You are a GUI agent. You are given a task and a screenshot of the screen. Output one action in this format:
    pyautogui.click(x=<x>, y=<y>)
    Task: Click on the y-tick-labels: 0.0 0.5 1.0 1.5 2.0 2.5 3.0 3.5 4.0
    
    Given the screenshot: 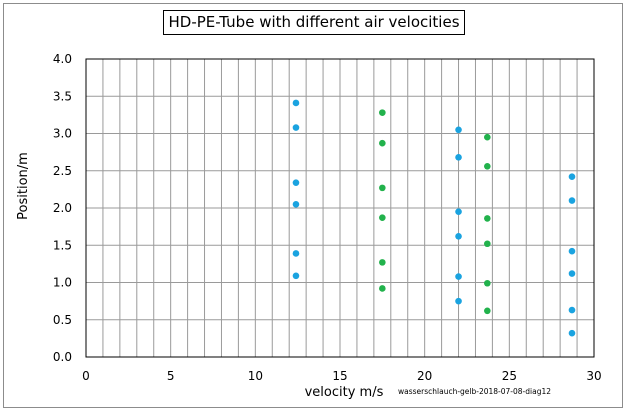 What is the action you would take?
    pyautogui.click(x=62, y=208)
    